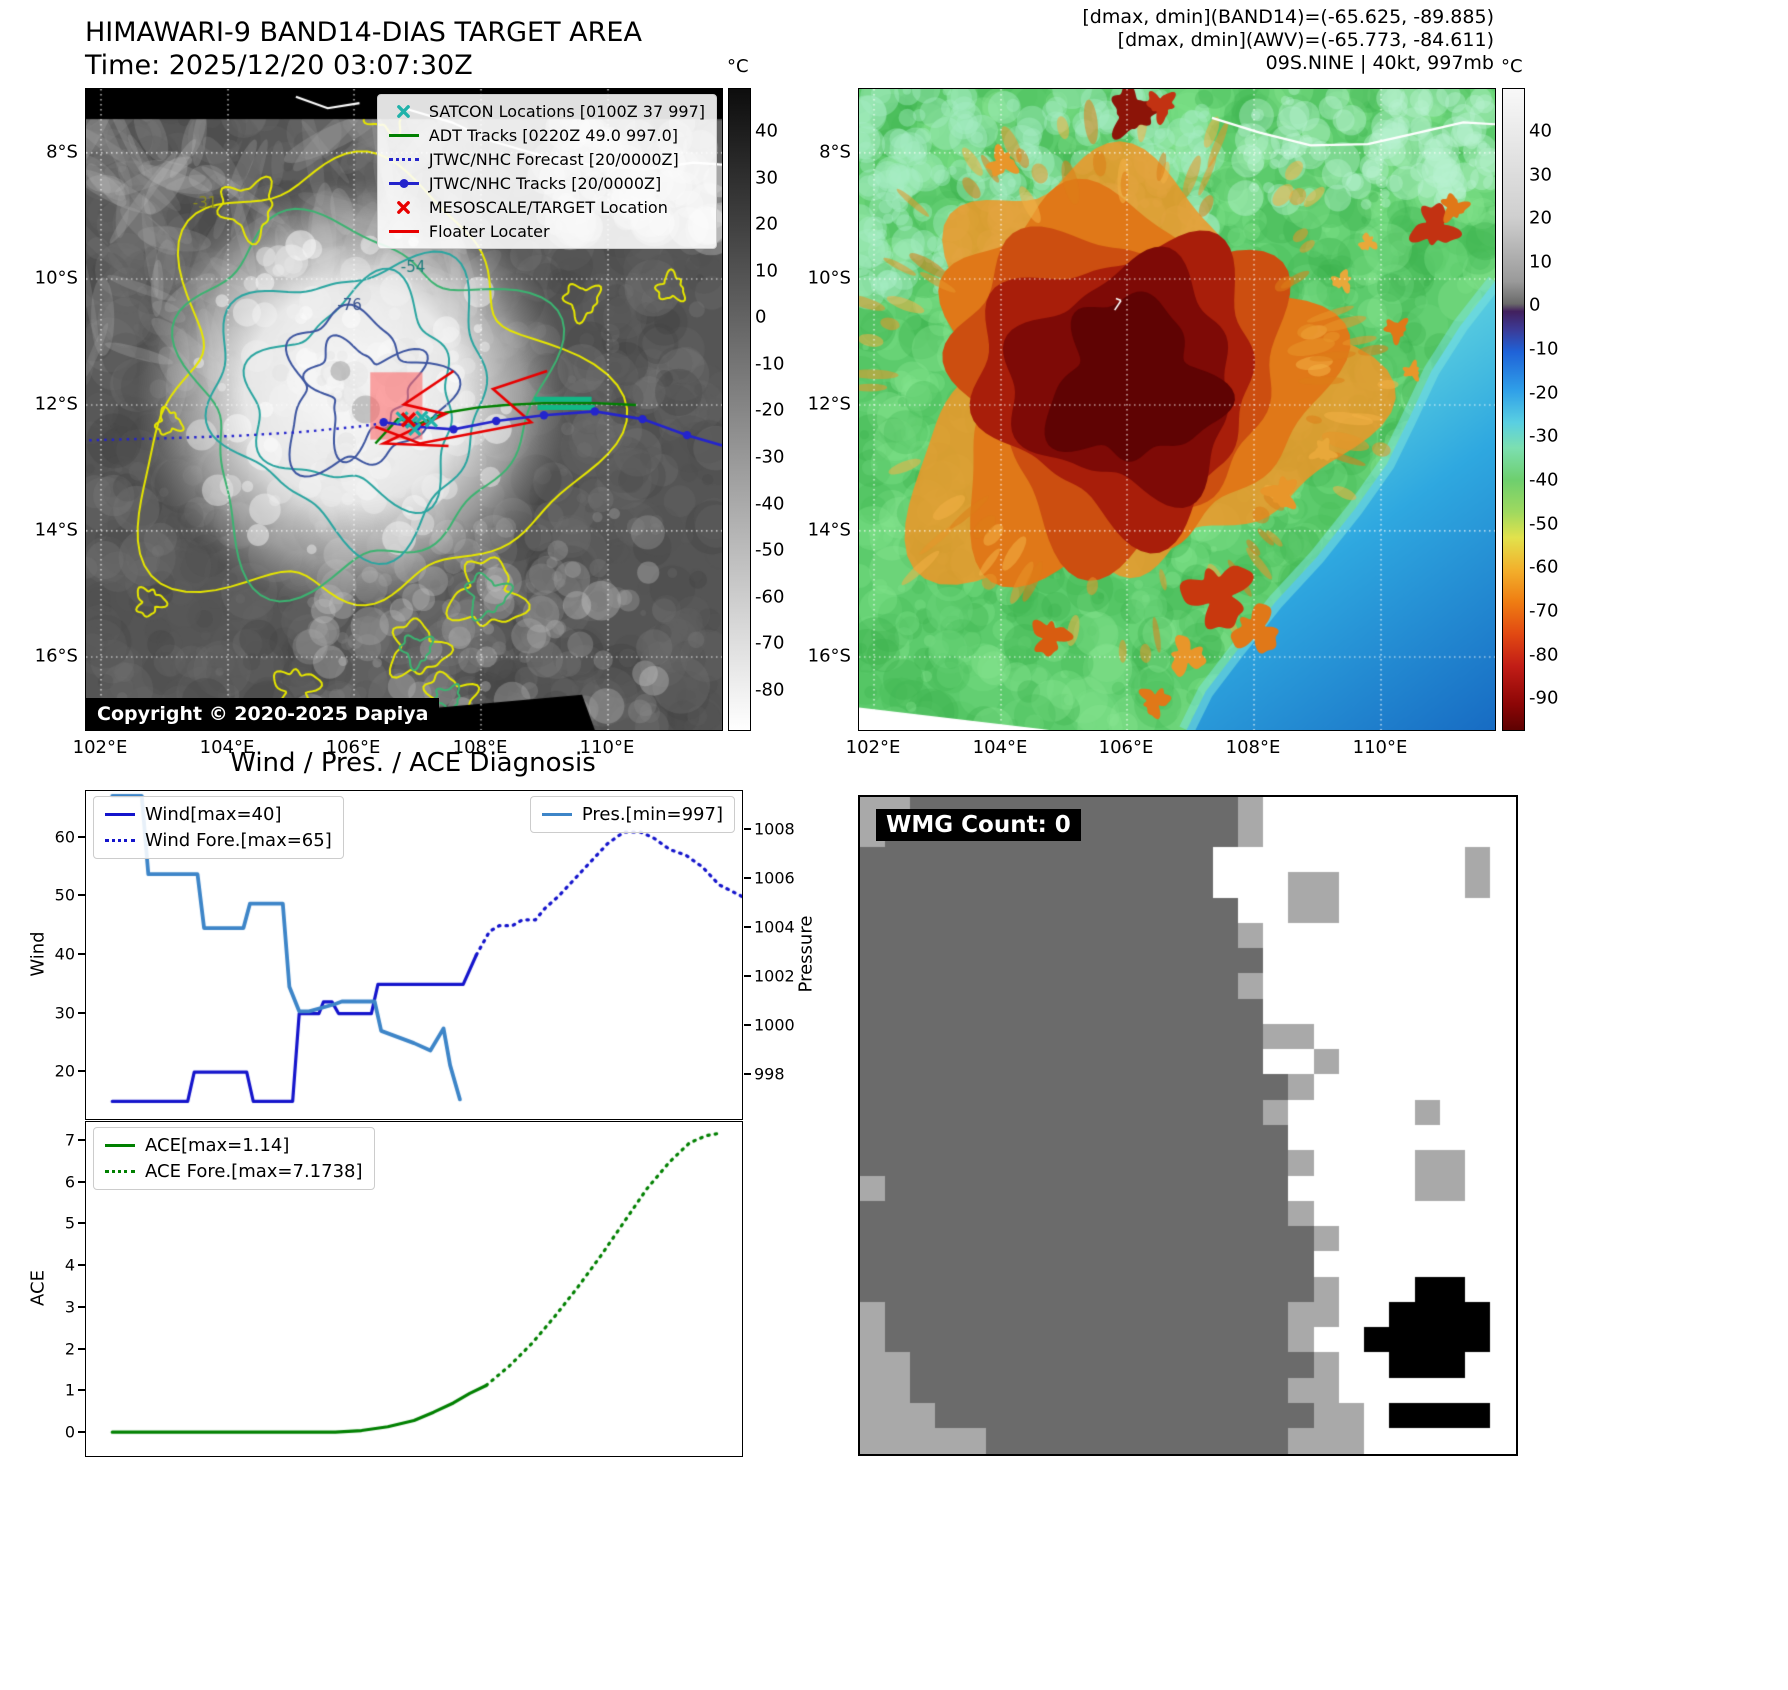 This screenshot has height=1690, width=1788. I want to click on colorbar-tick-label: -30, so click(1544, 436).